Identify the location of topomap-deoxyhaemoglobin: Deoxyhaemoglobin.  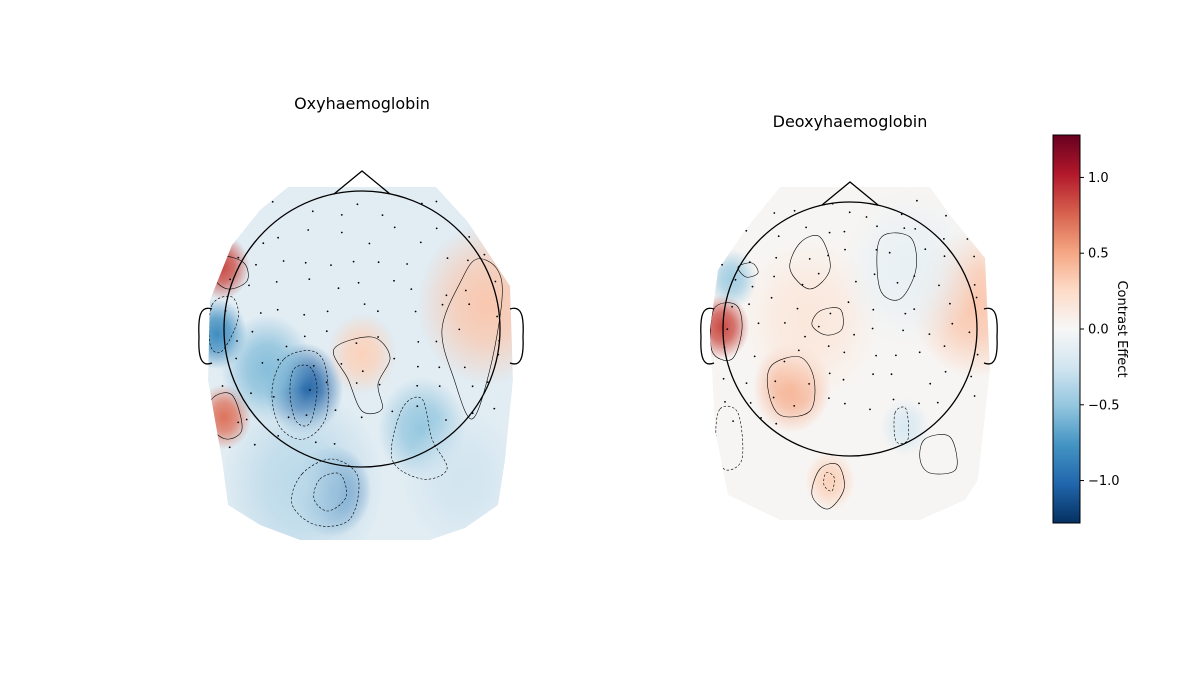
(849, 316).